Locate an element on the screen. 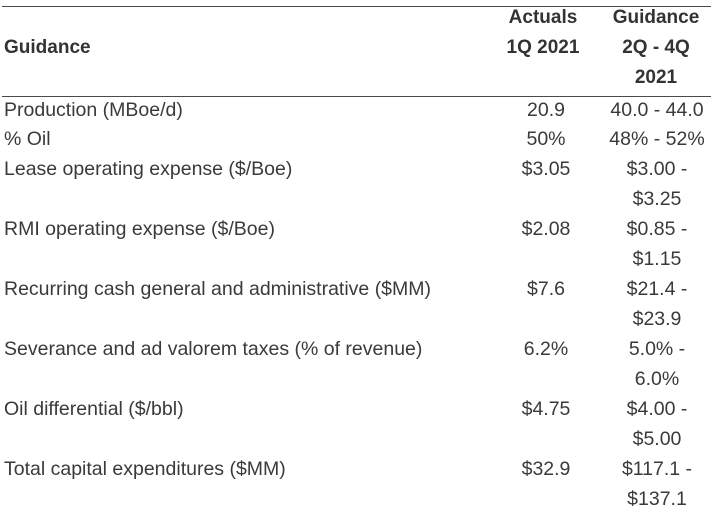  row-label: % Oil is located at coordinates (27, 139).